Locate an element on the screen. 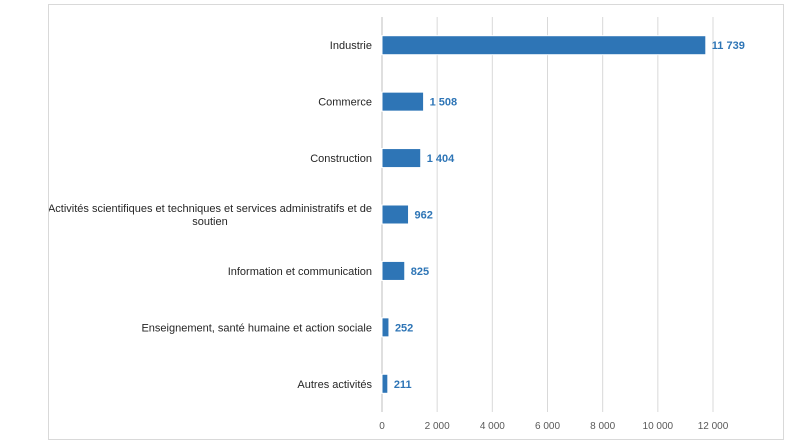 The width and height of the screenshot is (792, 445). x-tick-label: 6 000 is located at coordinates (547, 426).